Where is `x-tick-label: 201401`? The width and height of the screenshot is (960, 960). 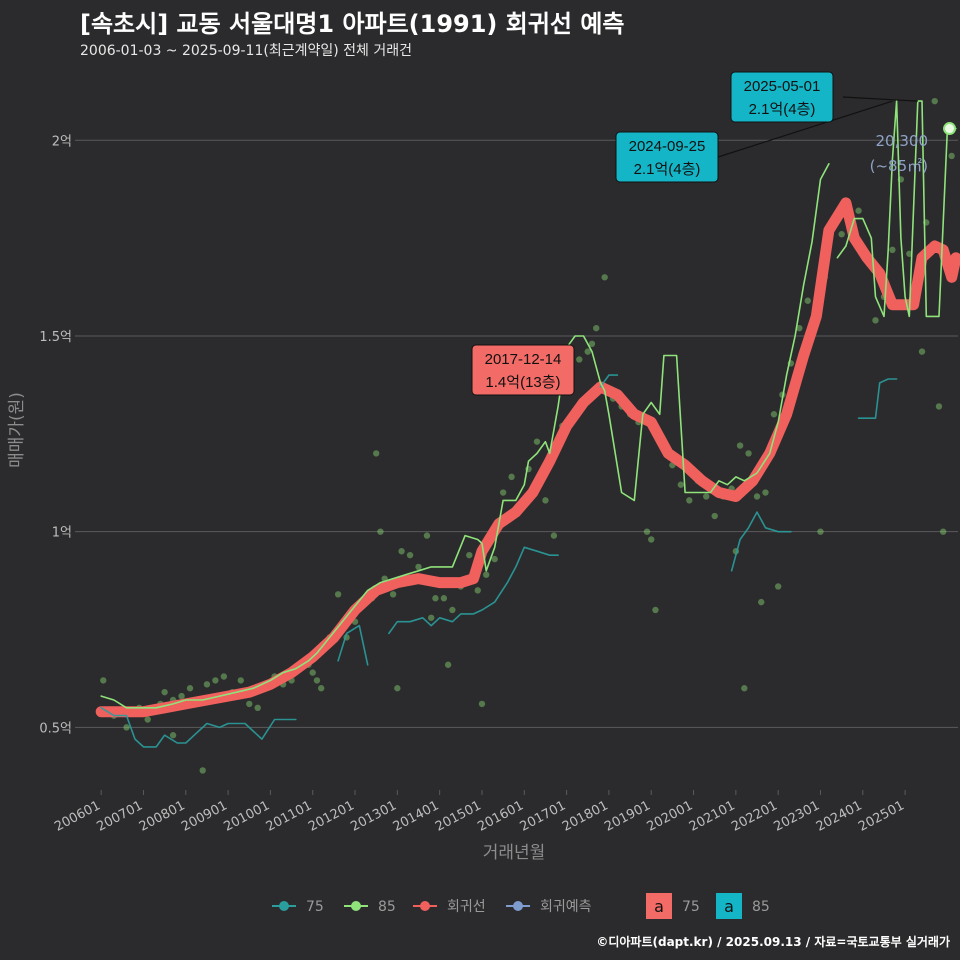
x-tick-label: 201401 is located at coordinates (416, 816).